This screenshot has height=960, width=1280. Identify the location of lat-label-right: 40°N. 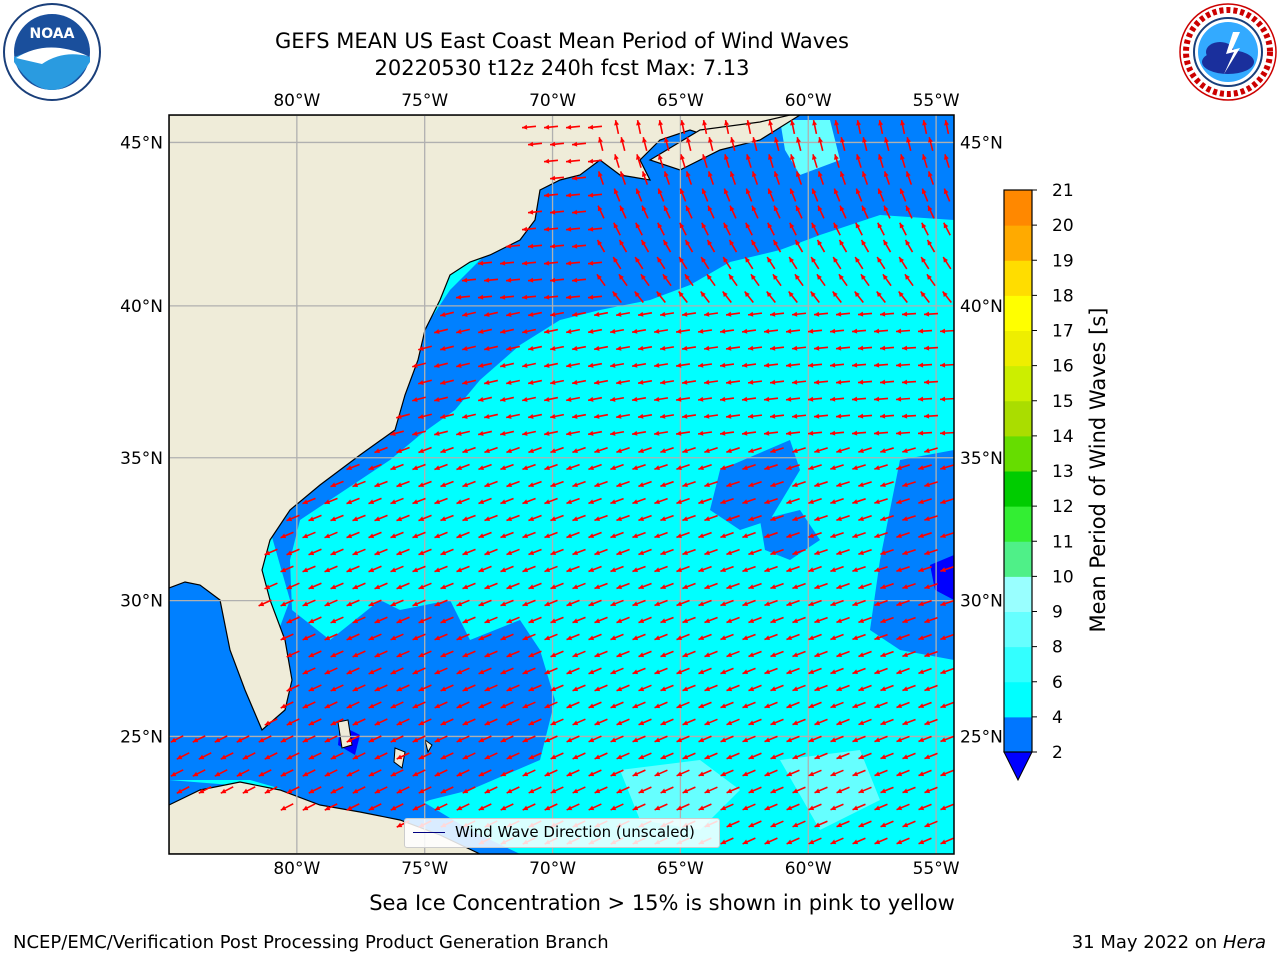
(981, 307).